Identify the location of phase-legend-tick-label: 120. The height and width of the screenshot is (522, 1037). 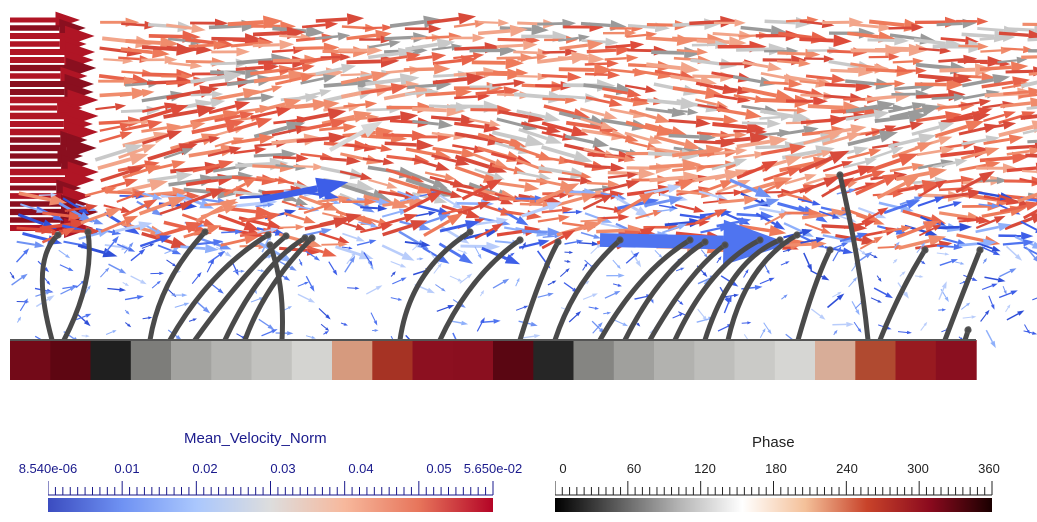
(705, 468).